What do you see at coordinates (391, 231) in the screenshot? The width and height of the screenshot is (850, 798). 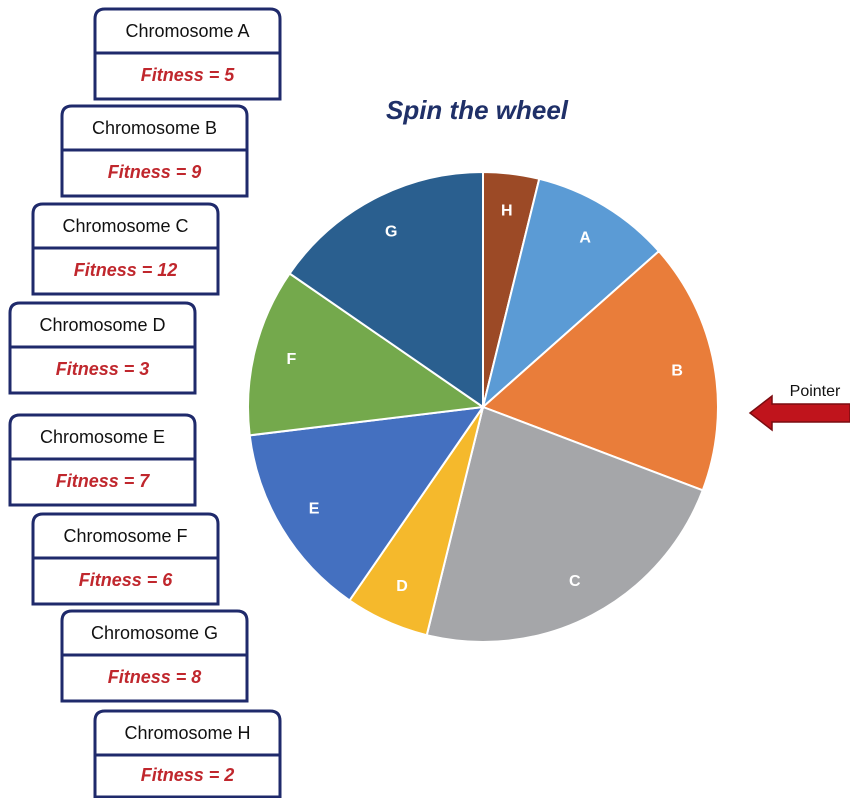 I see `slice-label: G` at bounding box center [391, 231].